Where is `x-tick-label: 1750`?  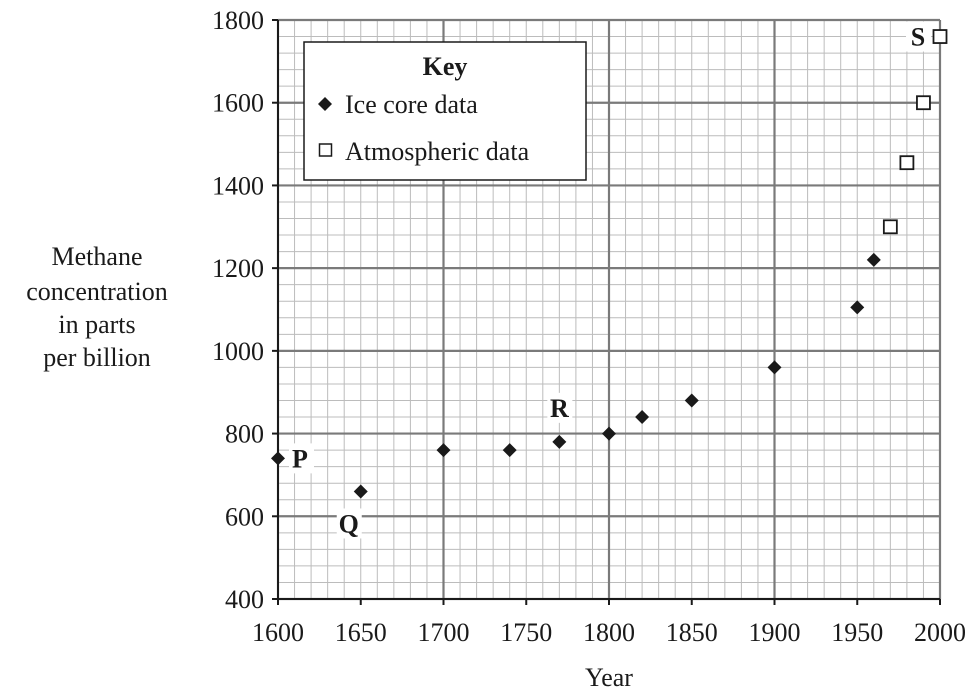 x-tick-label: 1750 is located at coordinates (526, 632).